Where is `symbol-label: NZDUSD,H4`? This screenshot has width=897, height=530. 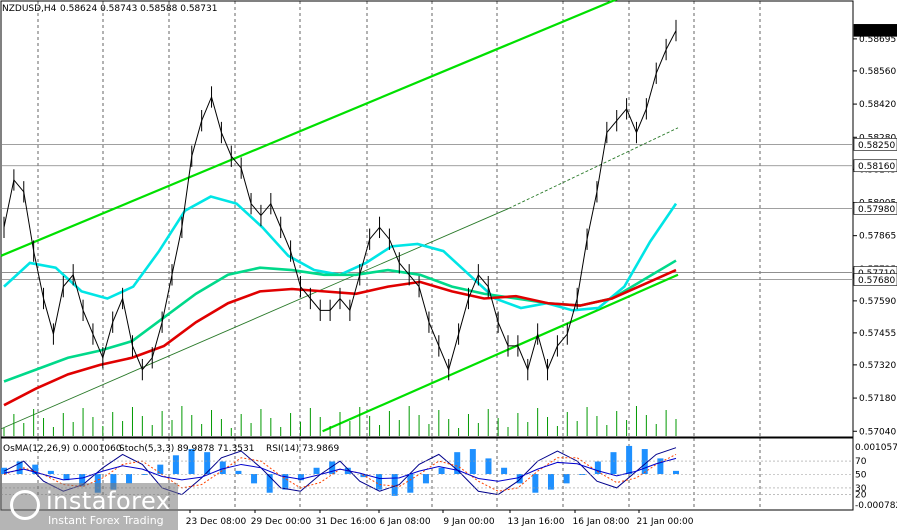 symbol-label: NZDUSD,H4 is located at coordinates (29, 9).